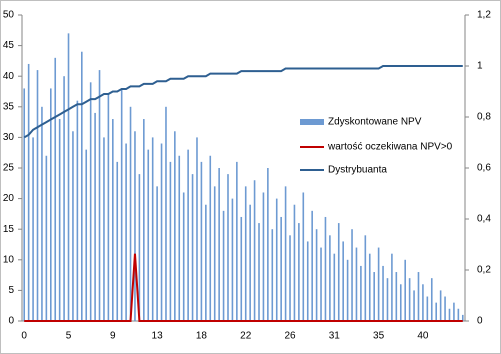 This screenshot has height=354, width=501. What do you see at coordinates (390, 147) in the screenshot?
I see `legend-label: wartość oczekiwana NPV>0` at bounding box center [390, 147].